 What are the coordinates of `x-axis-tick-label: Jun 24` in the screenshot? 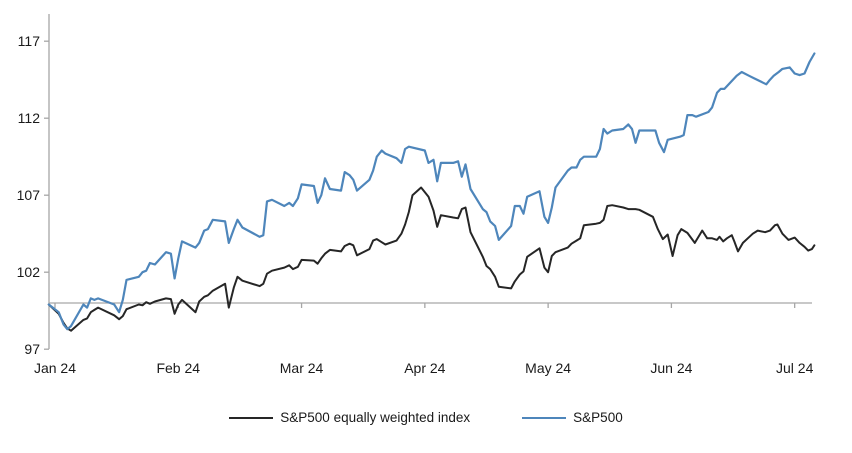 It's located at (671, 368).